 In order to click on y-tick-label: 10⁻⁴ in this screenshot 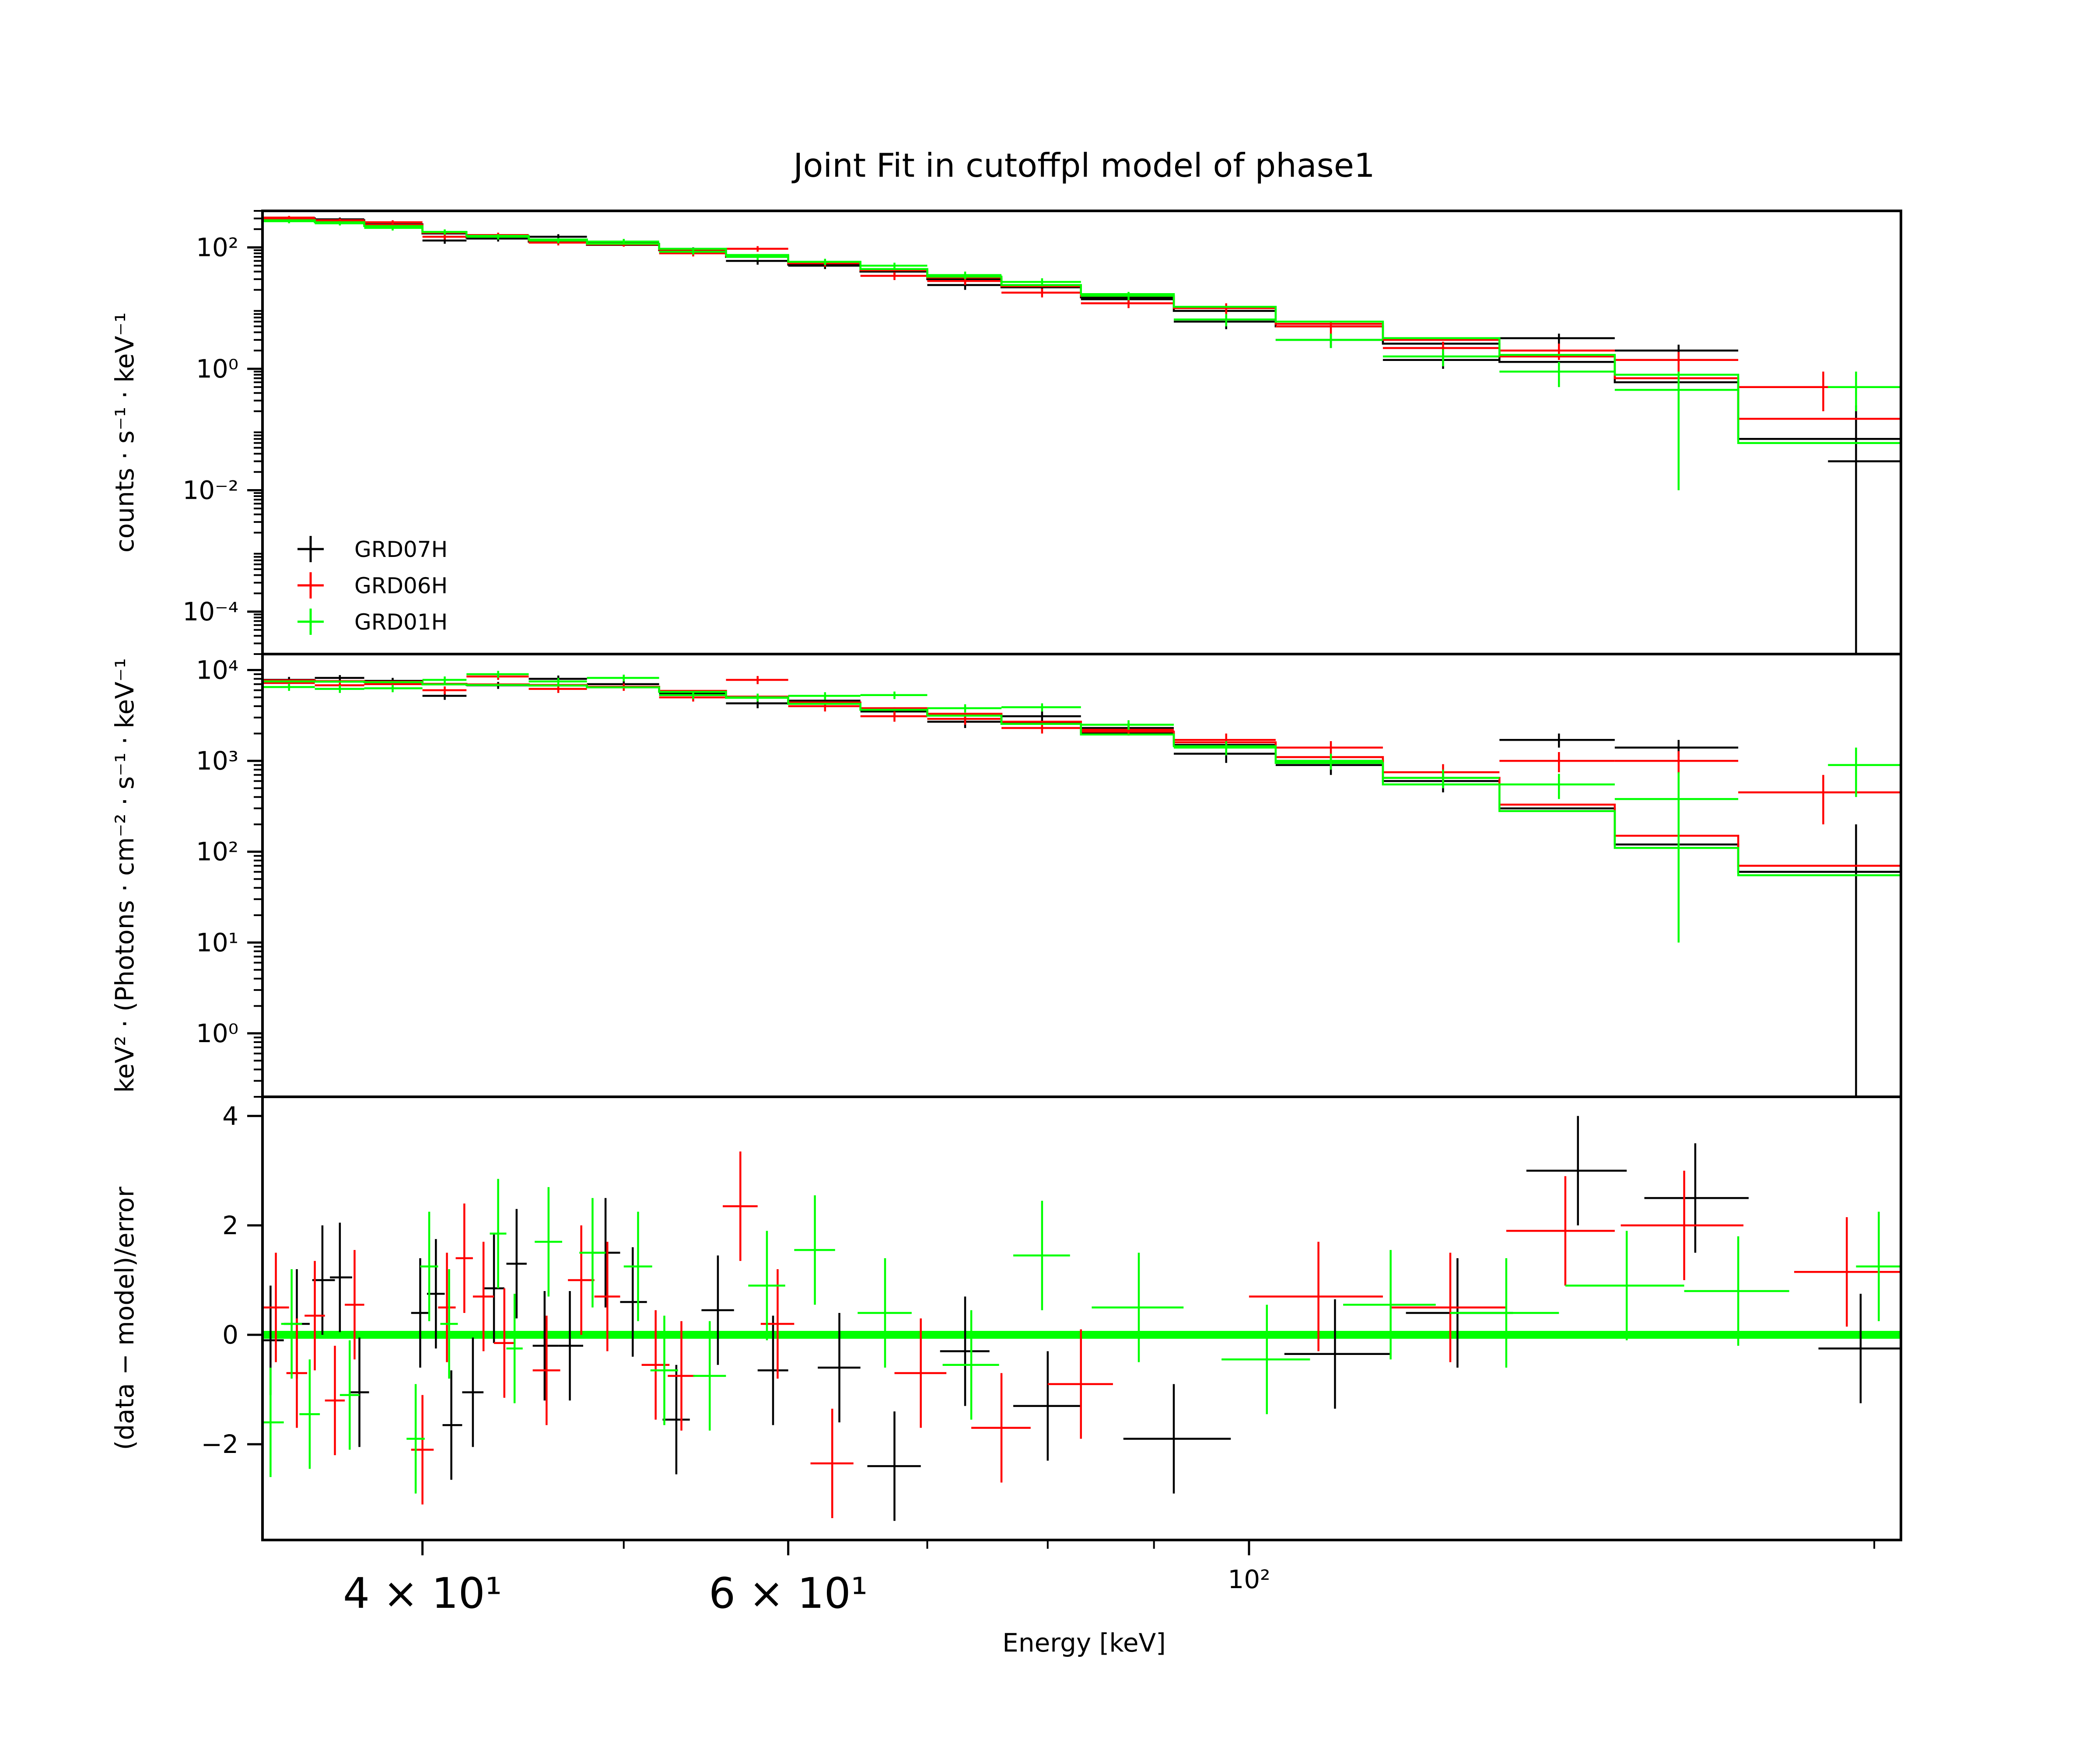, I will do `click(210, 611)`.